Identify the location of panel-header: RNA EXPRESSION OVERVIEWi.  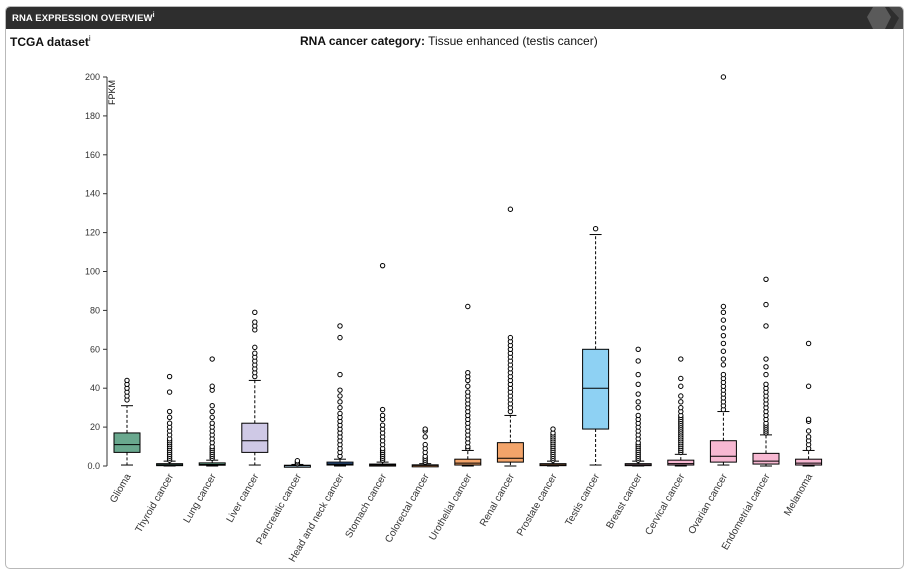
(454, 18).